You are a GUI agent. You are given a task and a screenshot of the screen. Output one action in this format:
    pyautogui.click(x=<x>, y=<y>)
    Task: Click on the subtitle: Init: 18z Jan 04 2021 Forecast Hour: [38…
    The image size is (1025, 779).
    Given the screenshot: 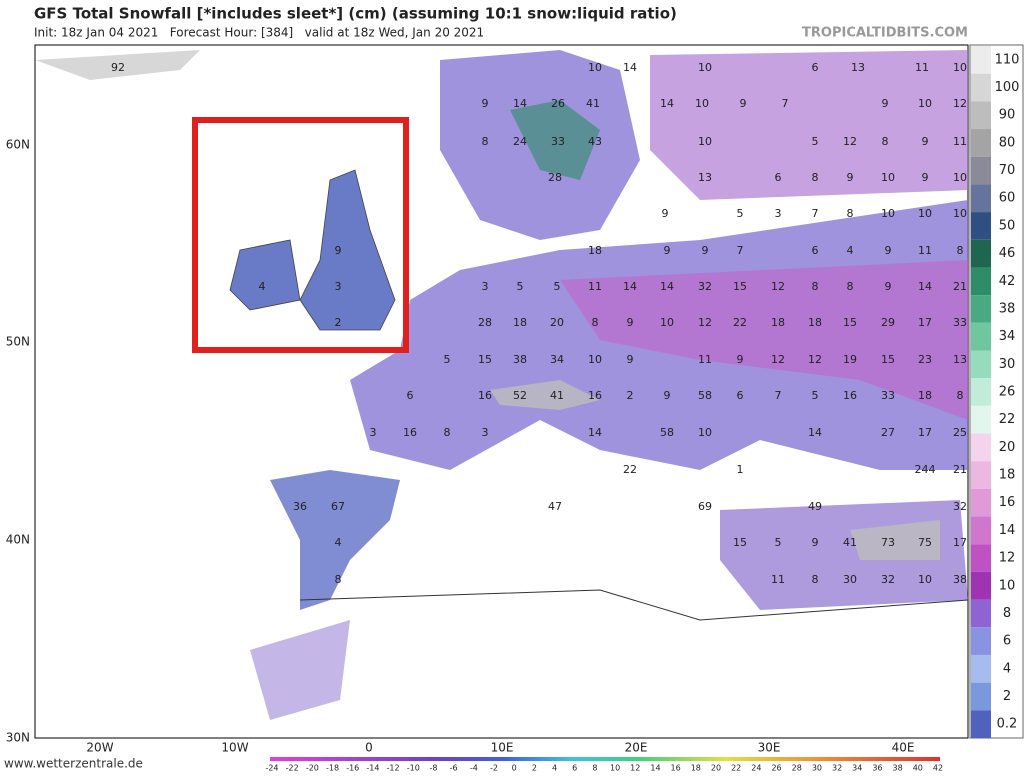 What is the action you would take?
    pyautogui.click(x=259, y=33)
    